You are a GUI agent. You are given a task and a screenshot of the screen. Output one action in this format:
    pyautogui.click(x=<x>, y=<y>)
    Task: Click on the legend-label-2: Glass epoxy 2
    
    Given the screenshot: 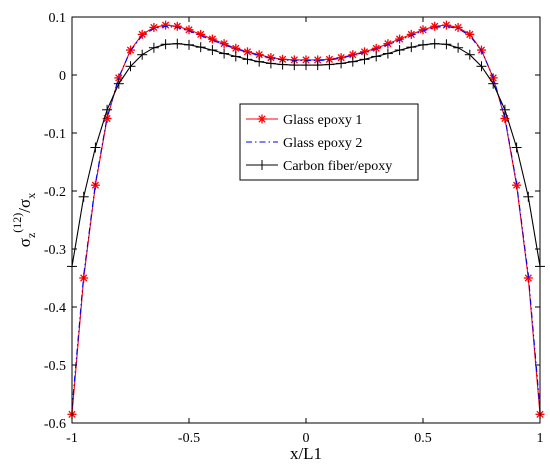 What is the action you would take?
    pyautogui.click(x=322, y=143)
    